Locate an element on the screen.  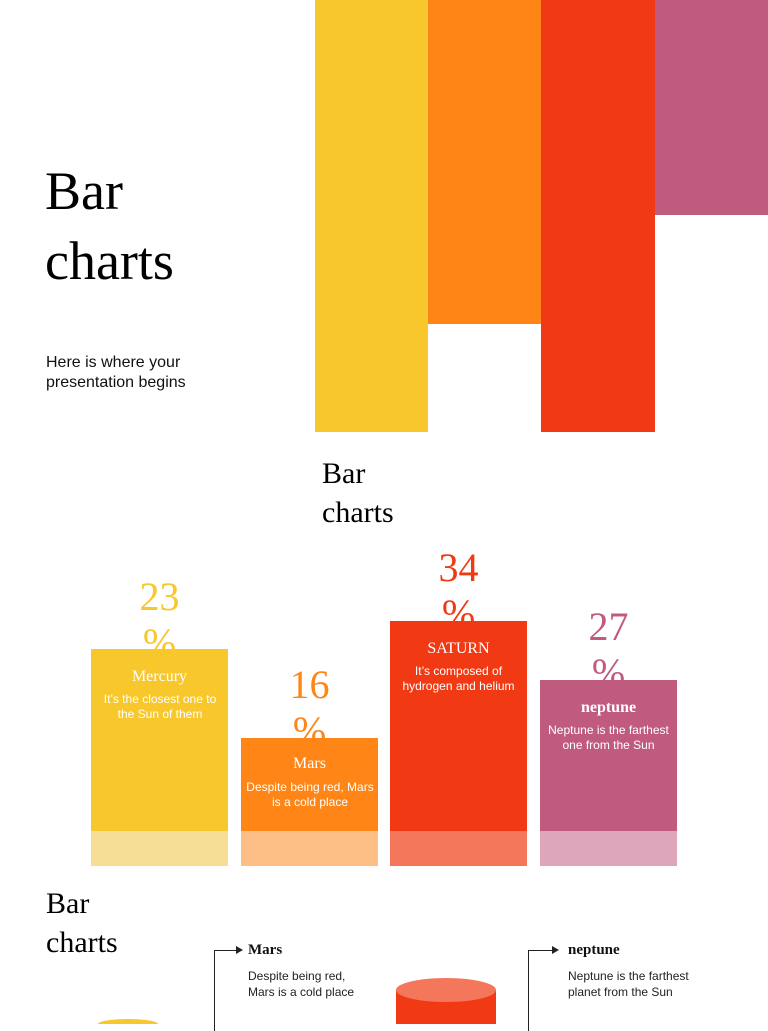
bar-base-mercury is located at coordinates (159, 848).